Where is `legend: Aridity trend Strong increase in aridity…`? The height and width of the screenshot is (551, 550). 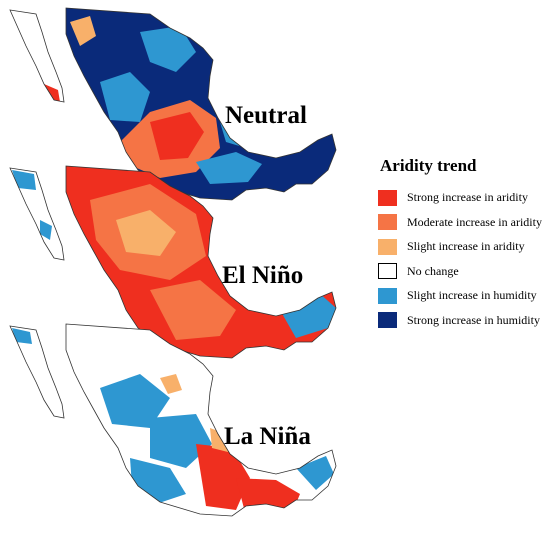 legend: Aridity trend Strong increase in aridity… is located at coordinates (463, 245).